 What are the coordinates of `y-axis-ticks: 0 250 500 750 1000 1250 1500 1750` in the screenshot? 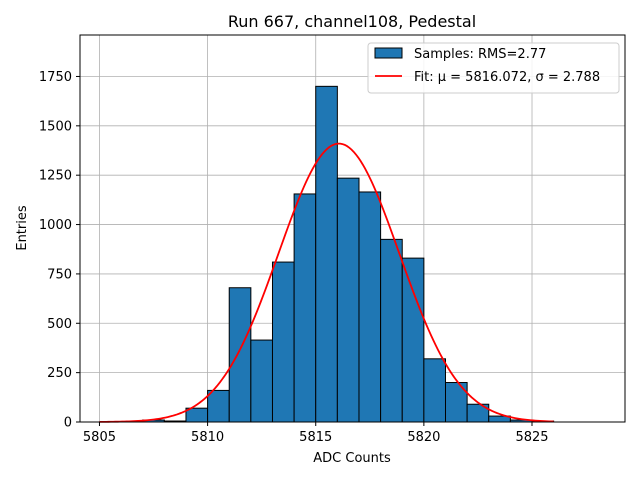 It's located at (59, 250).